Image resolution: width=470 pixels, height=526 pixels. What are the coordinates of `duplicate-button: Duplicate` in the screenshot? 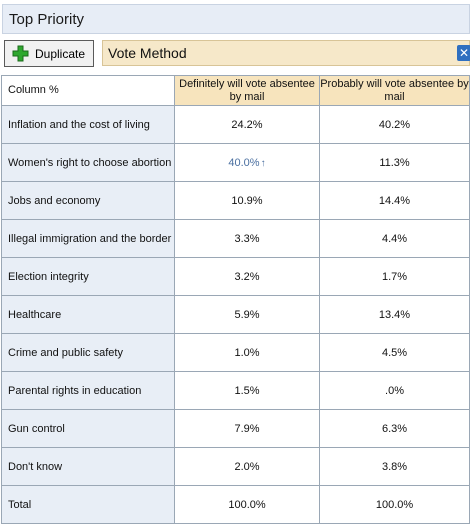 It's located at (49, 53).